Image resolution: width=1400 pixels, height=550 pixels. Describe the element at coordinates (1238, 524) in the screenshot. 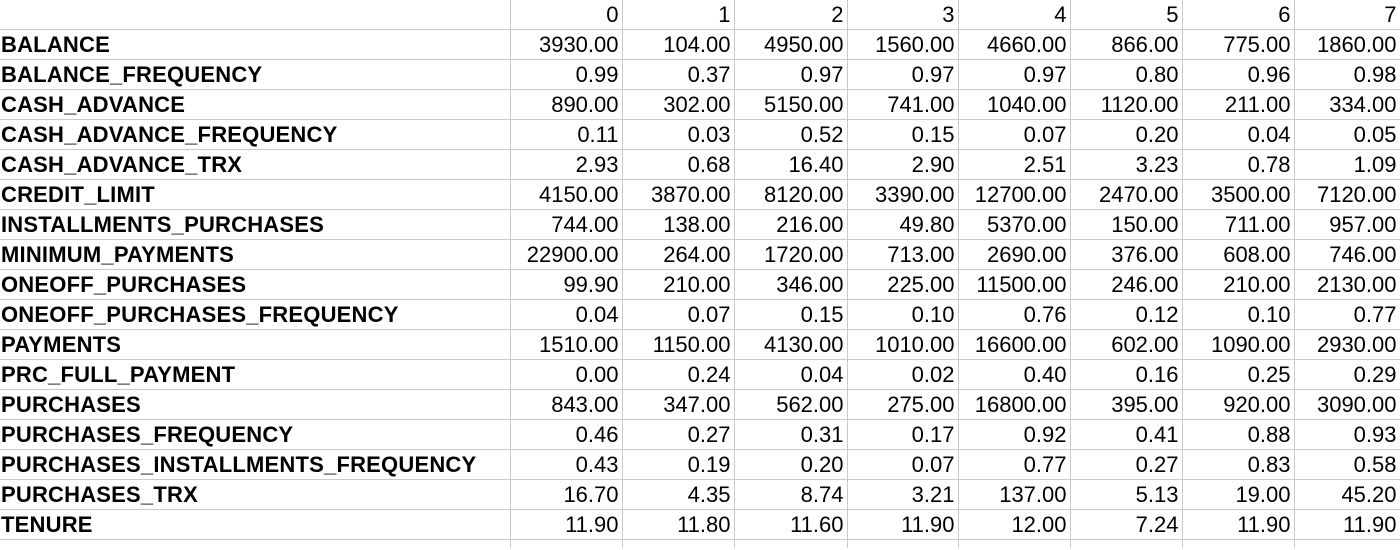

I see `table-cell: 11.90` at that location.